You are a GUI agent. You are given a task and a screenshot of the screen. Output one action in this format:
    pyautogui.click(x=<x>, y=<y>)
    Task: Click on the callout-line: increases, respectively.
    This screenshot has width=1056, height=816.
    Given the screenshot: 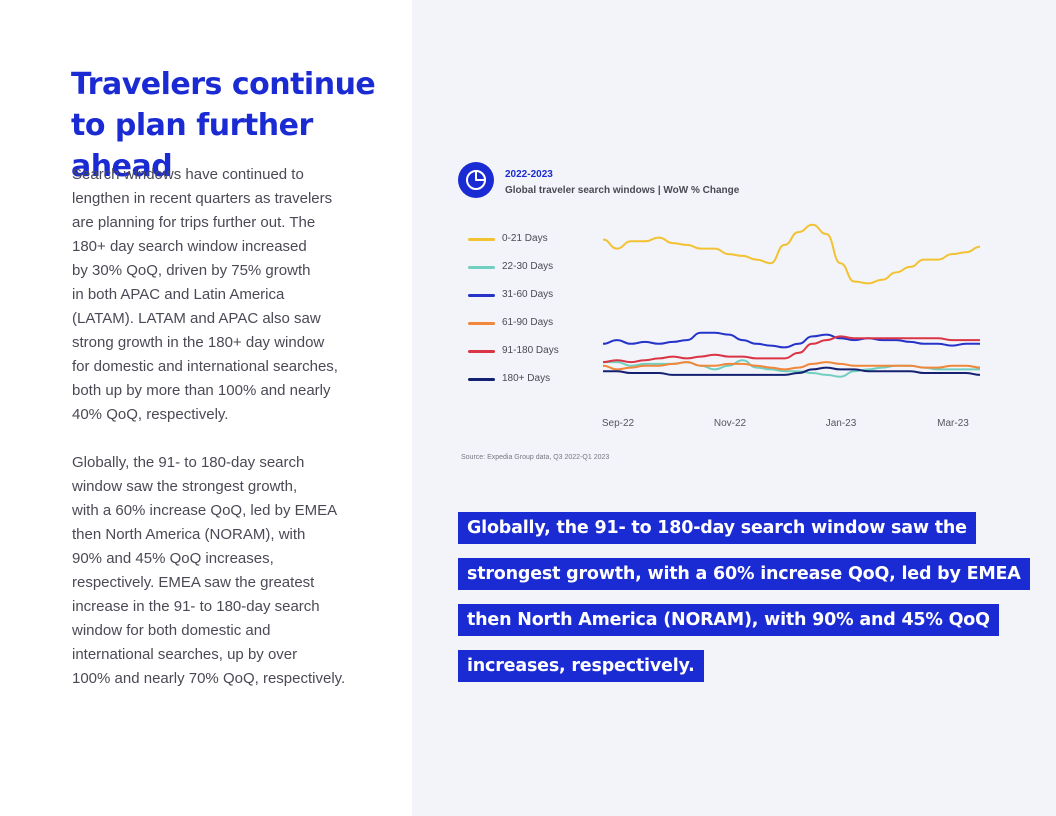 What is the action you would take?
    pyautogui.click(x=581, y=666)
    